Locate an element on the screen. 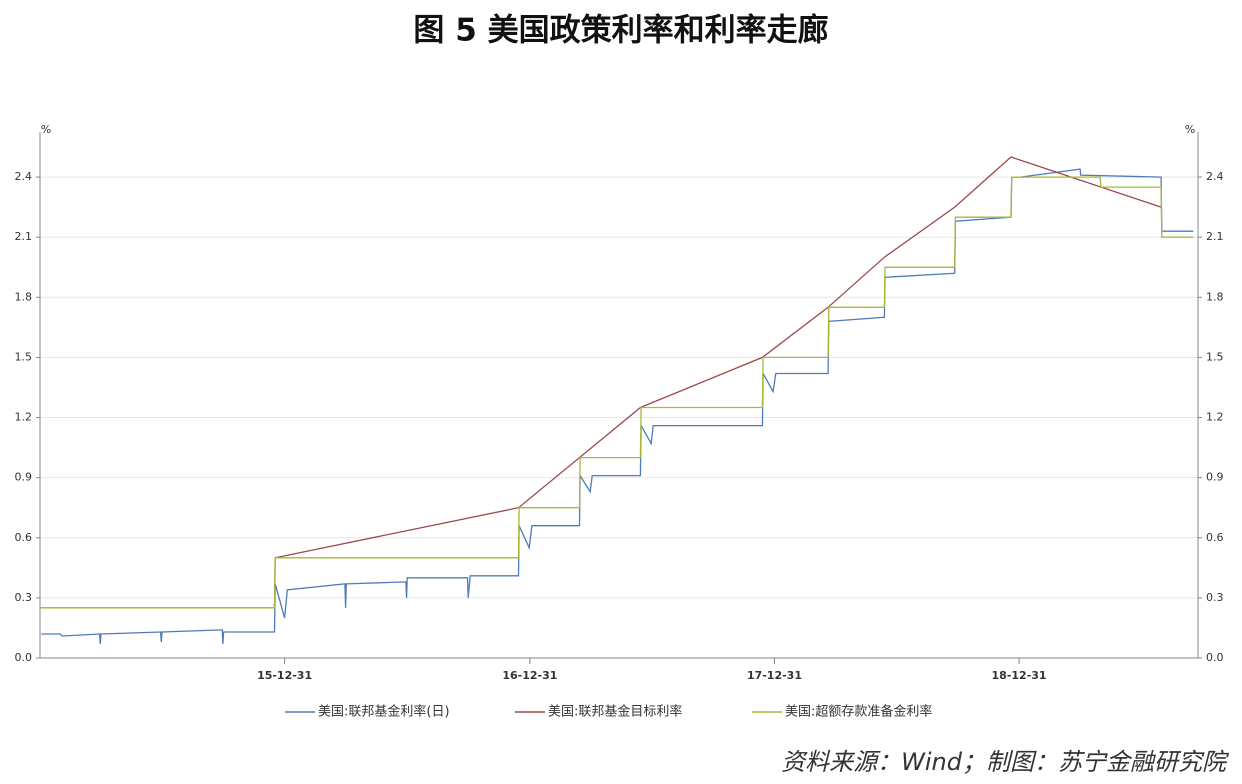 This screenshot has width=1242, height=784. x-tick-label: 15-12-31 is located at coordinates (284, 675).